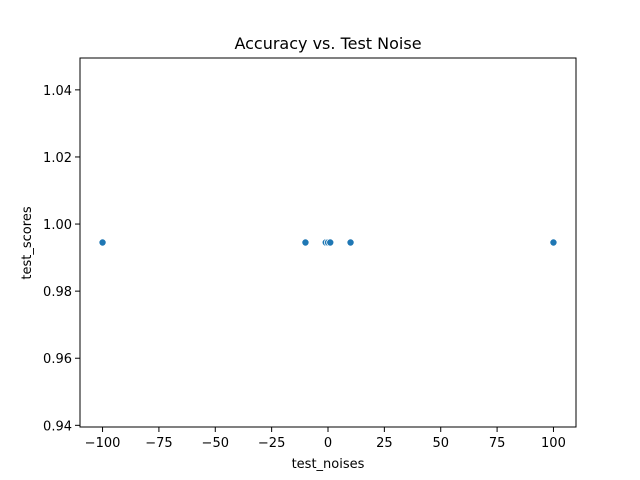 The height and width of the screenshot is (480, 640). I want to click on chart-title: Accuracy vs. Test Noise, so click(327, 43).